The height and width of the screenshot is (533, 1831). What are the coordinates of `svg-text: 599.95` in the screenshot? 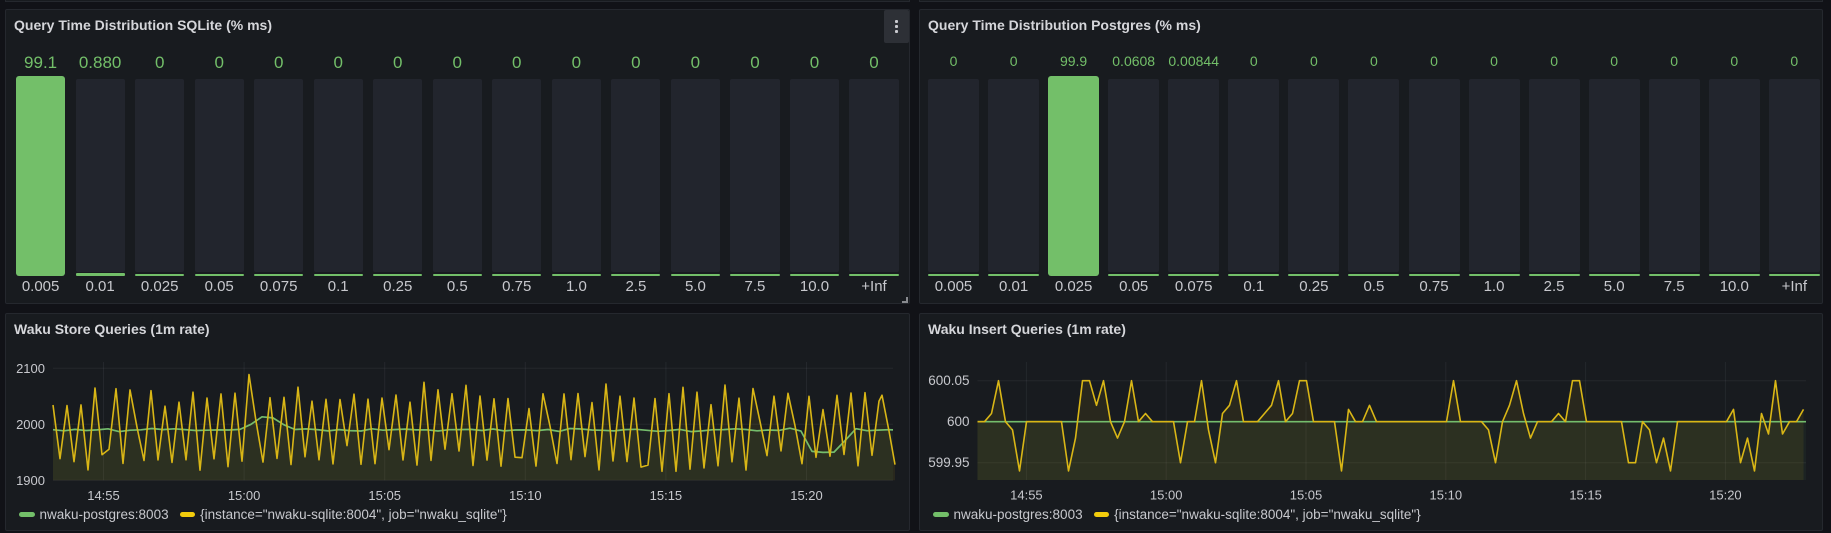 It's located at (948, 462).